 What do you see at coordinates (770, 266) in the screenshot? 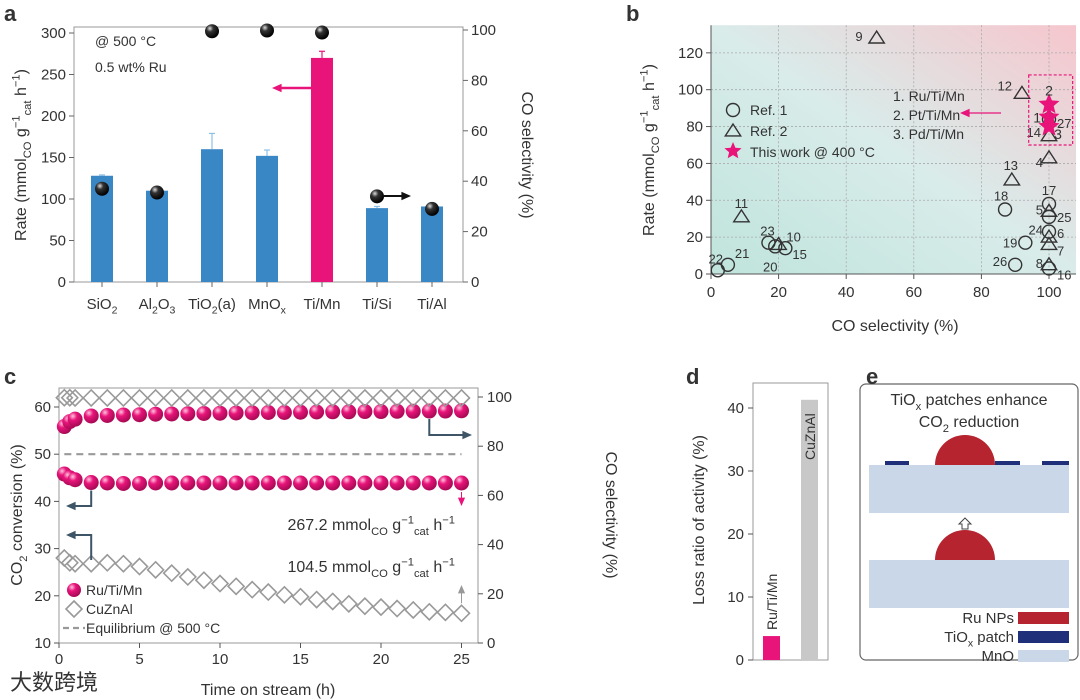
I see `point-label: 20` at bounding box center [770, 266].